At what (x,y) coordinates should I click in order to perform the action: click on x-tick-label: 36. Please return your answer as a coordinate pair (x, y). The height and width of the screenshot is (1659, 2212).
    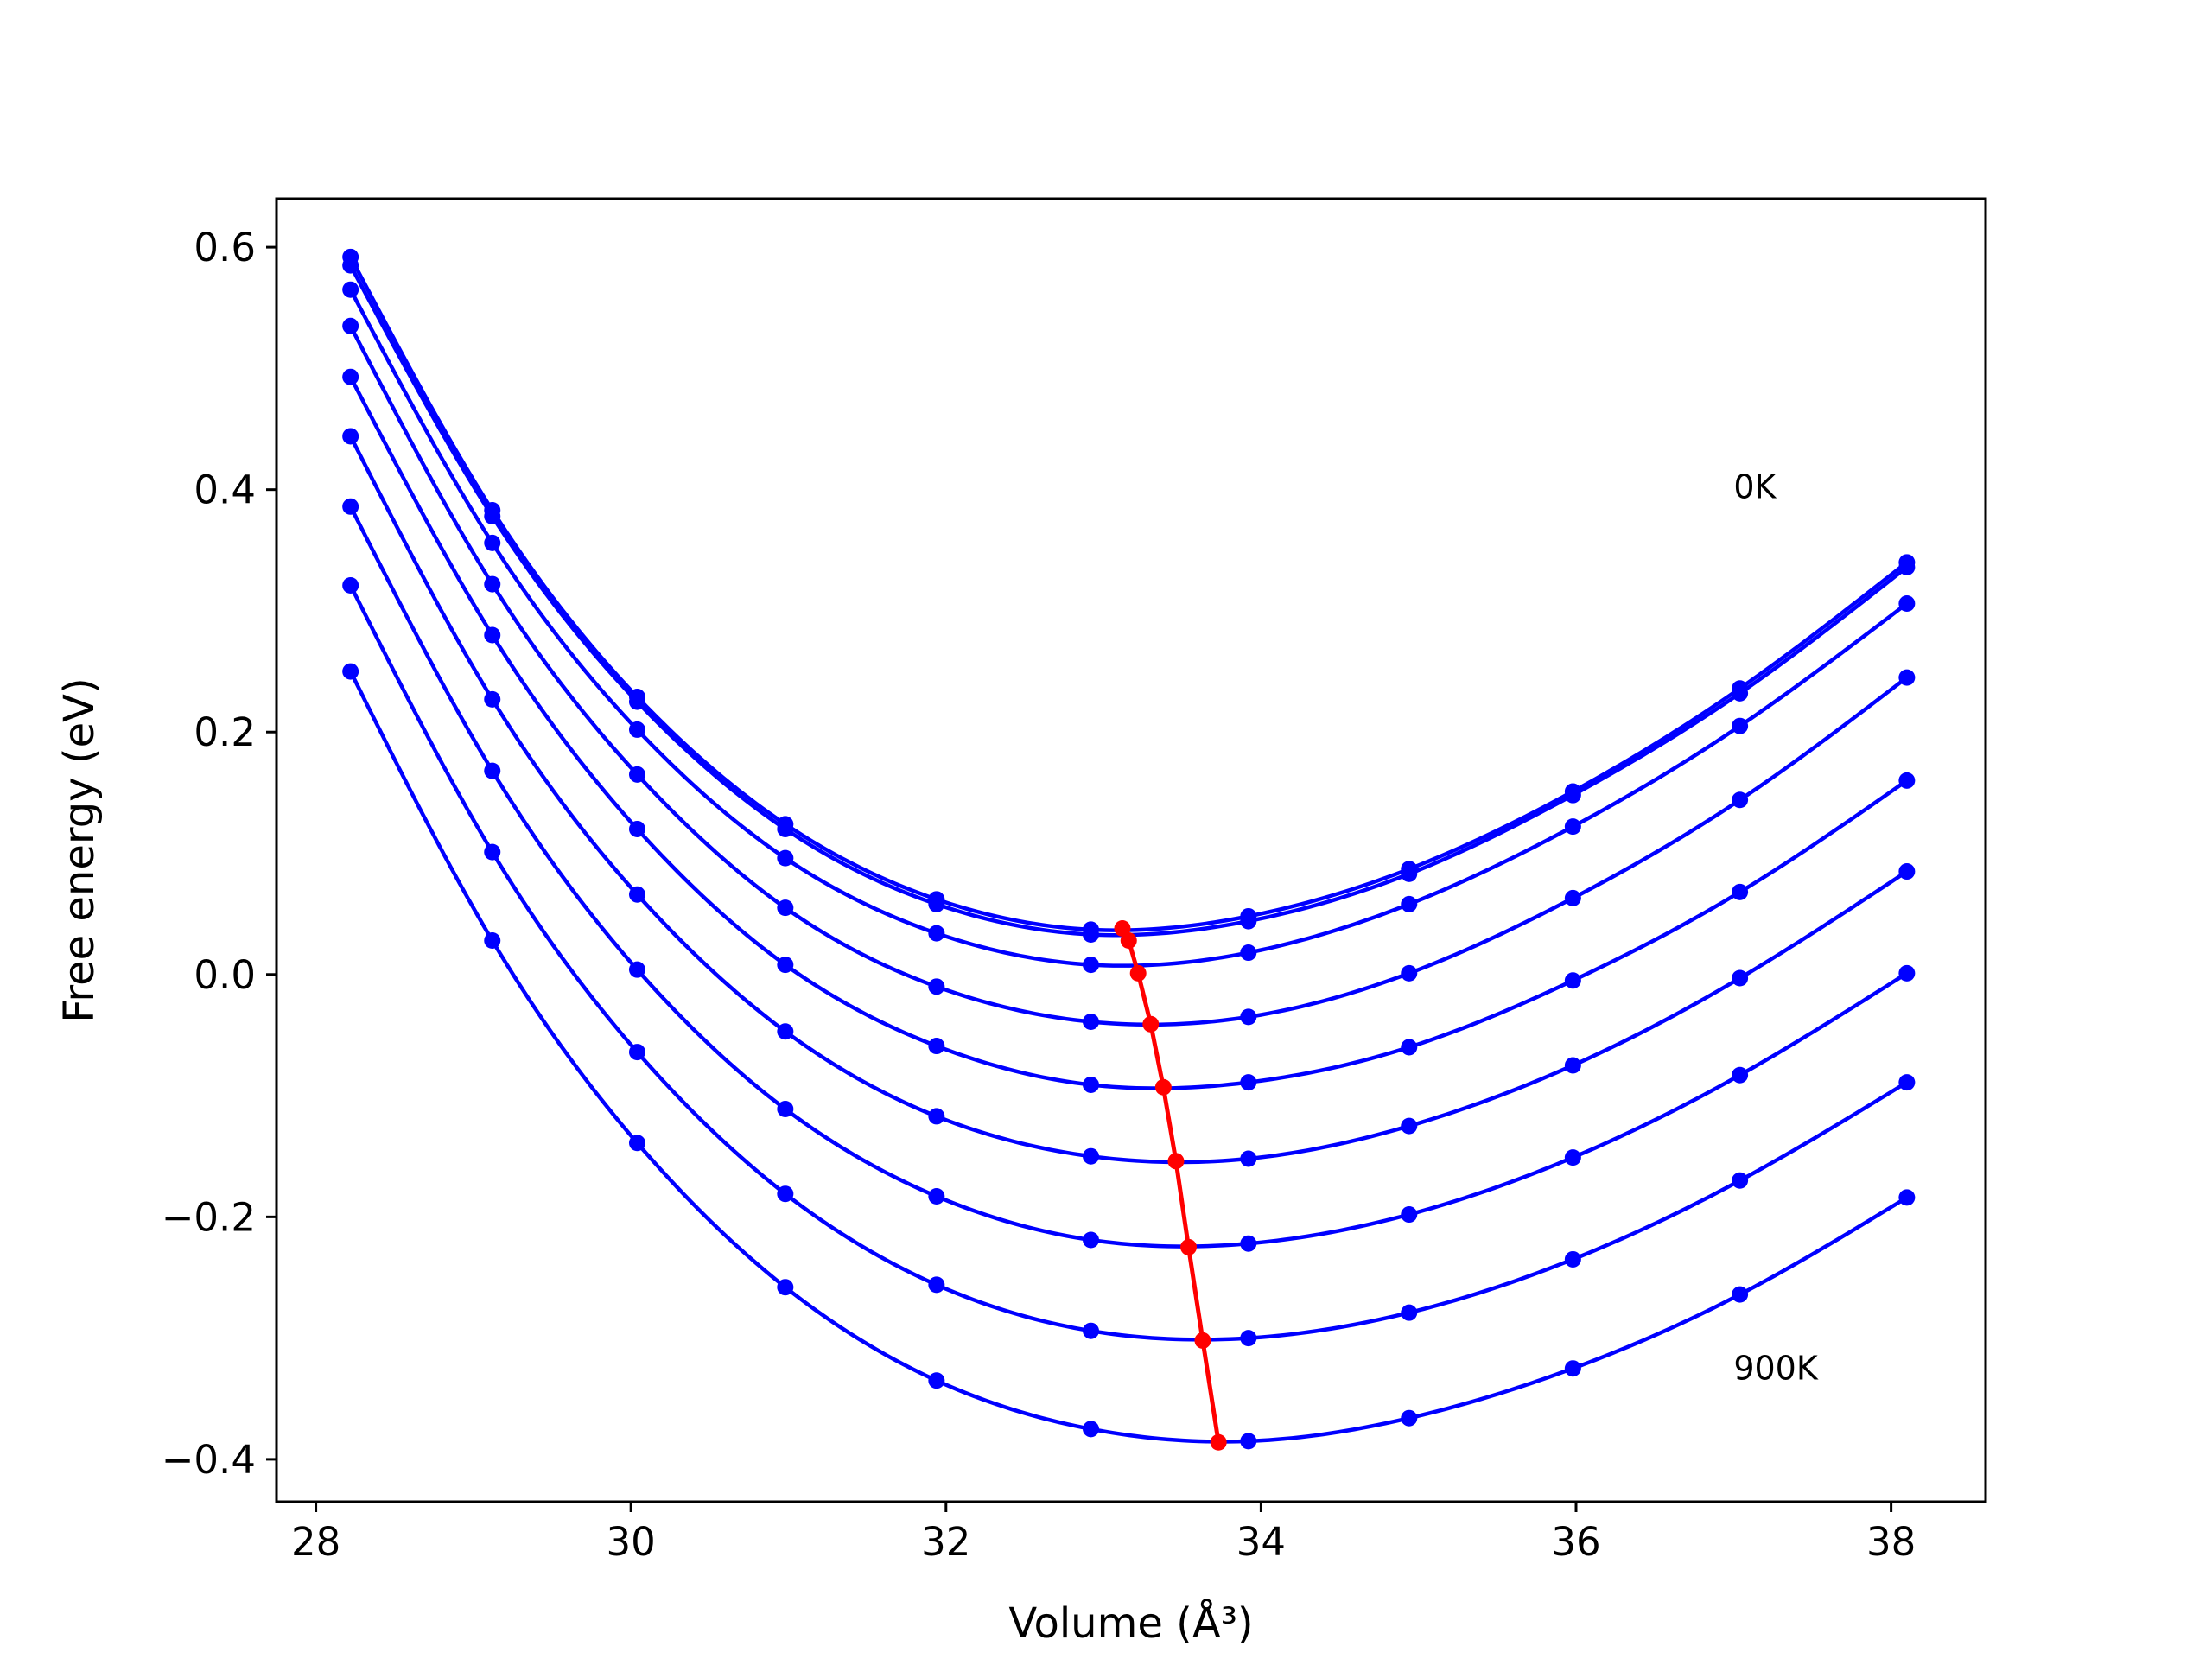
    Looking at the image, I should click on (1575, 1542).